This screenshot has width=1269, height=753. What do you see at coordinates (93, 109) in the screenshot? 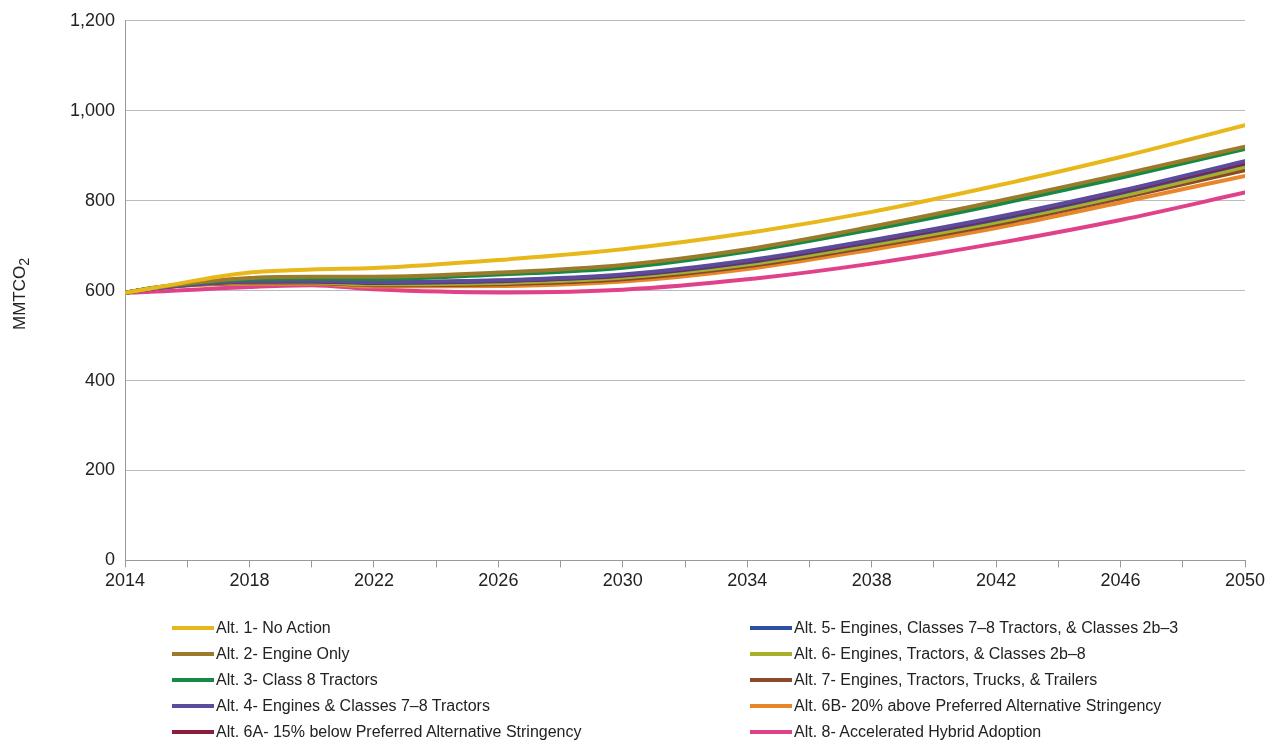
I see `y-tick-label: 1,000` at bounding box center [93, 109].